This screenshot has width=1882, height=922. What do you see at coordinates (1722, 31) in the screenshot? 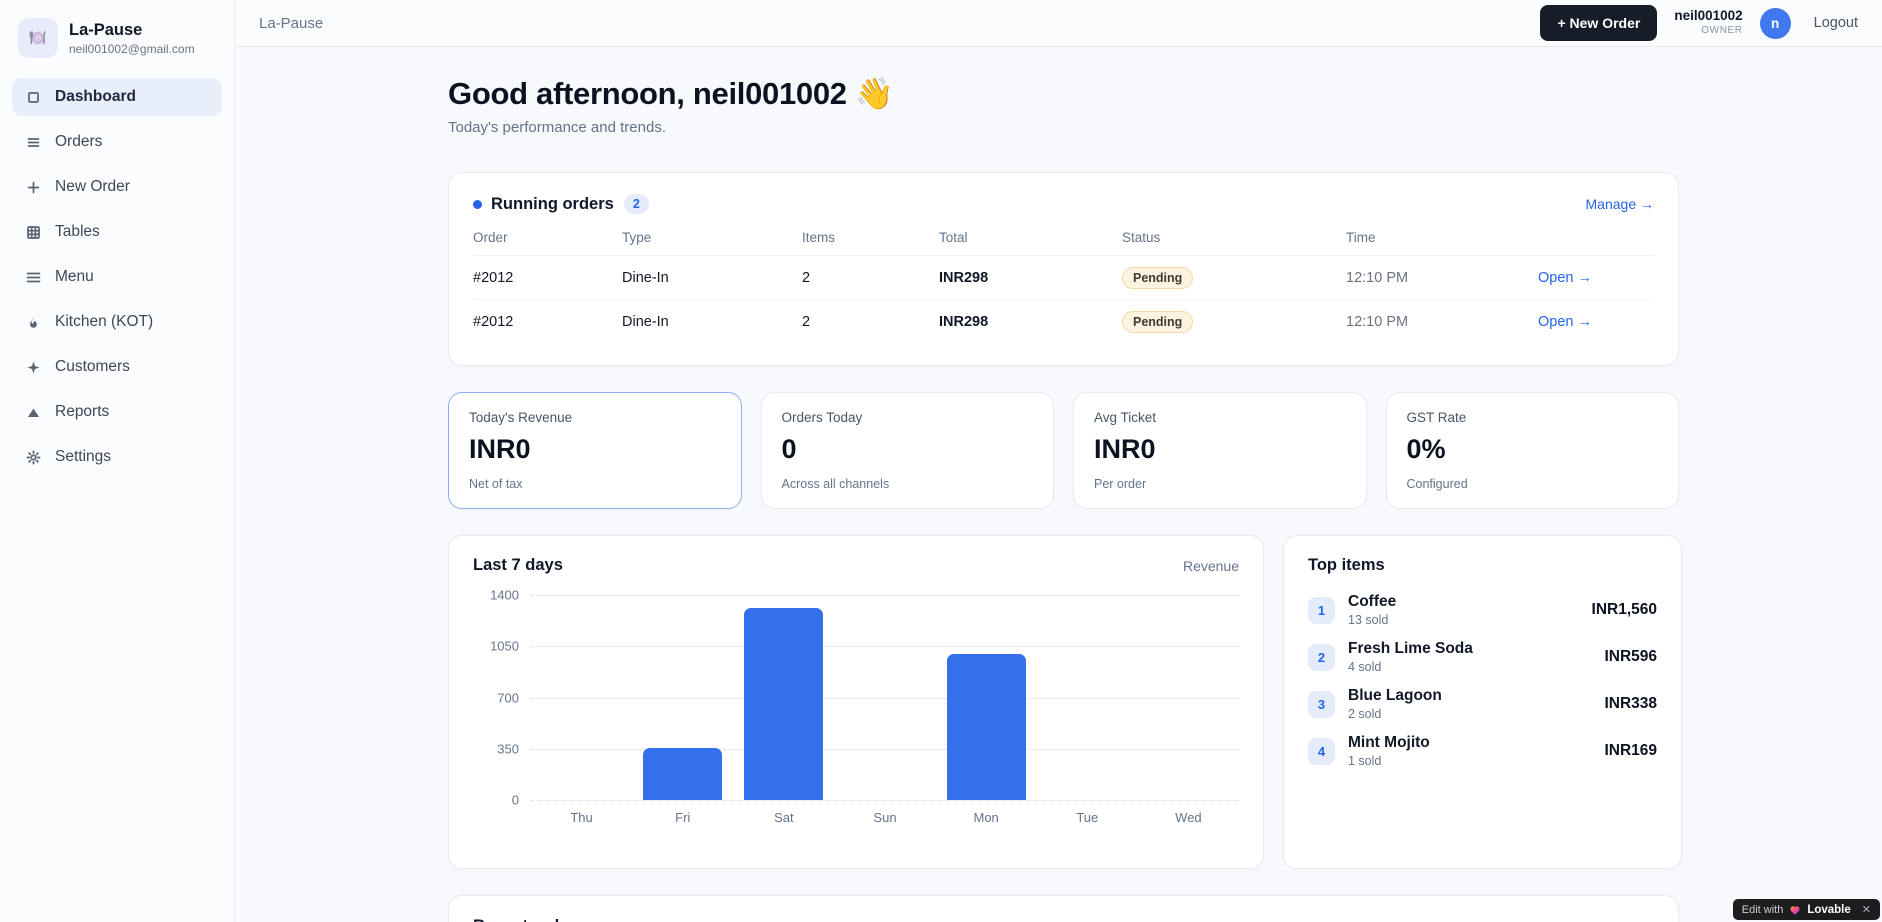
I see `user-role: OWNER` at bounding box center [1722, 31].